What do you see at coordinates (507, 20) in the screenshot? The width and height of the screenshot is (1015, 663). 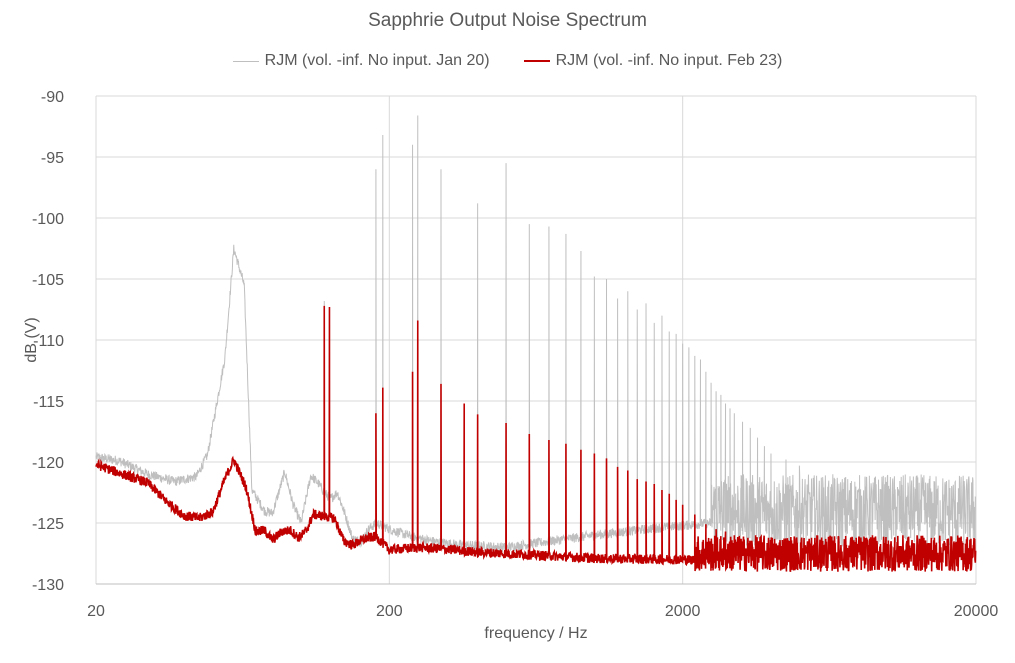 I see `chart-title: Sapphrie Output Noise Spectrum` at bounding box center [507, 20].